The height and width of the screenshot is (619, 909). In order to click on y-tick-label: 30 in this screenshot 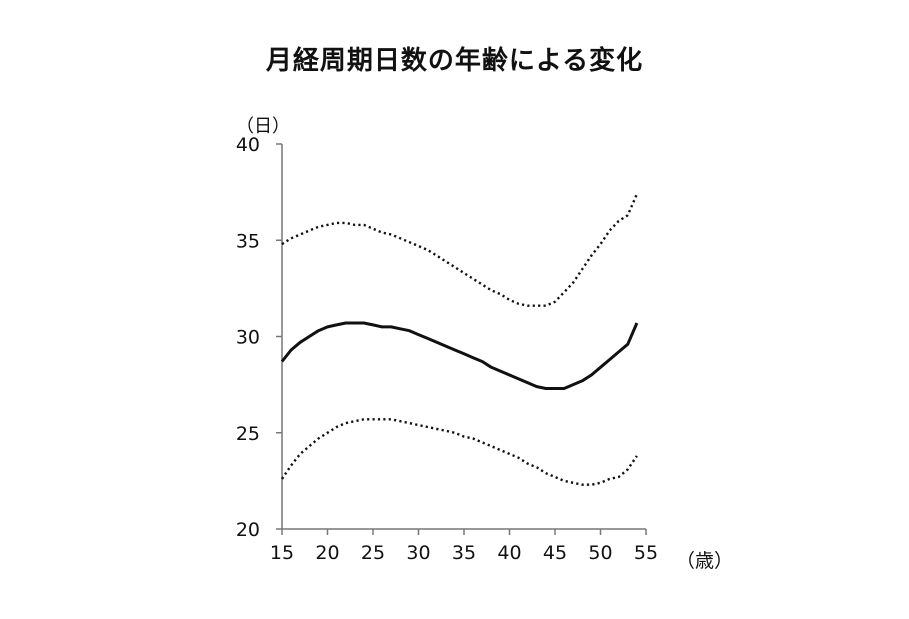, I will do `click(248, 338)`.